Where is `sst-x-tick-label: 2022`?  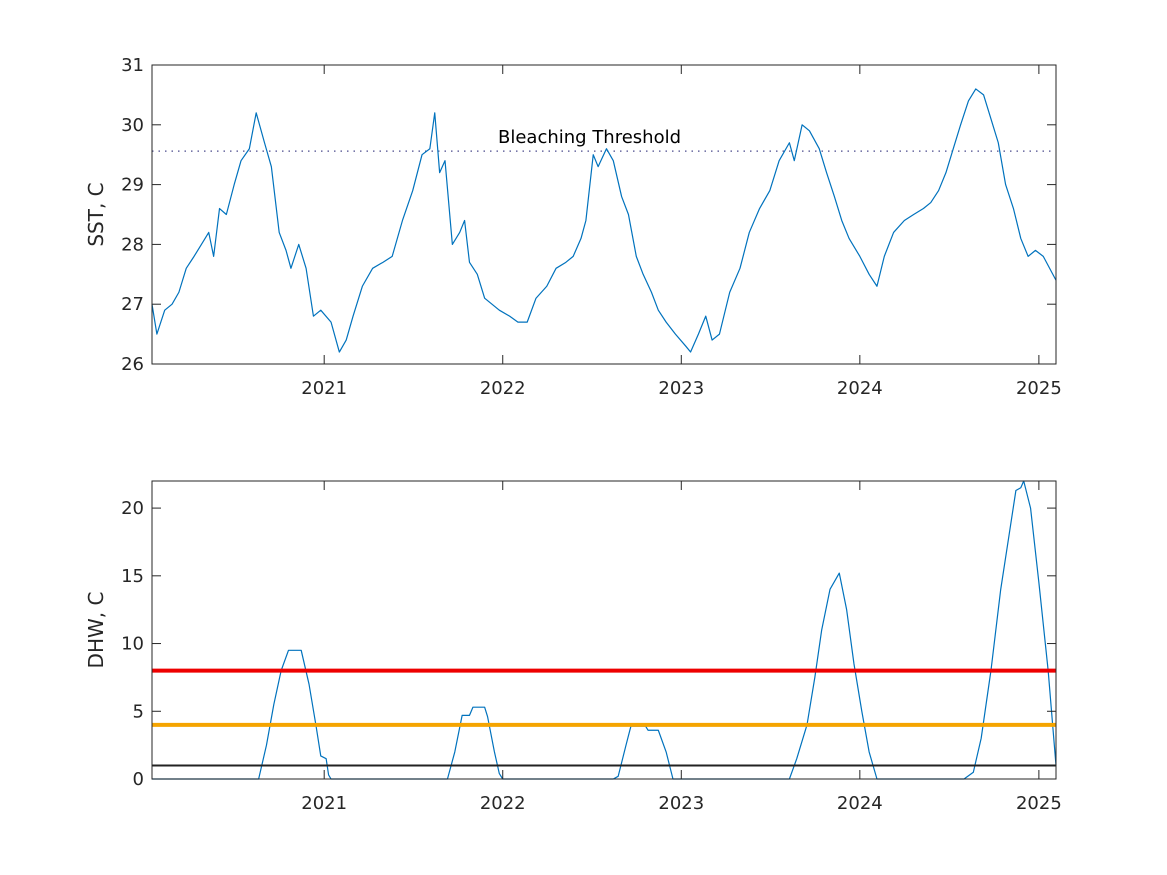
sst-x-tick-label: 2022 is located at coordinates (503, 388).